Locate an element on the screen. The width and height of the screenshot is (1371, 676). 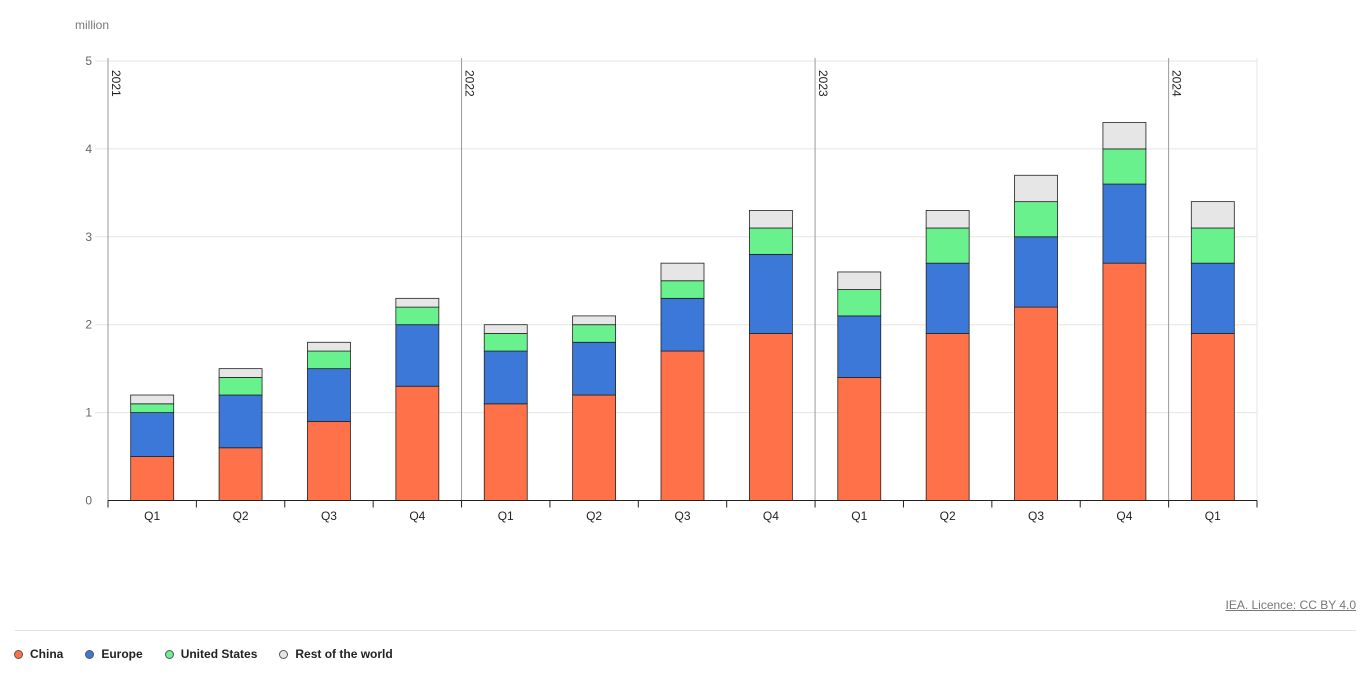
y-axis-unit-label: million is located at coordinates (92, 25).